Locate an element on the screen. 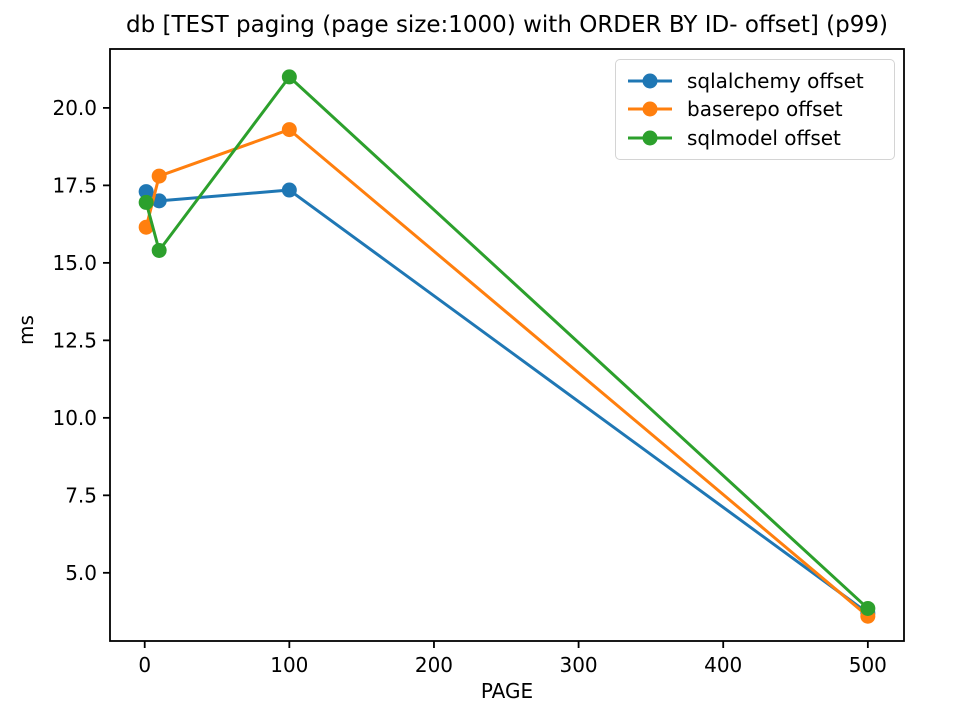 The width and height of the screenshot is (963, 721). y-tick-label: 10.0 is located at coordinates (74, 418).